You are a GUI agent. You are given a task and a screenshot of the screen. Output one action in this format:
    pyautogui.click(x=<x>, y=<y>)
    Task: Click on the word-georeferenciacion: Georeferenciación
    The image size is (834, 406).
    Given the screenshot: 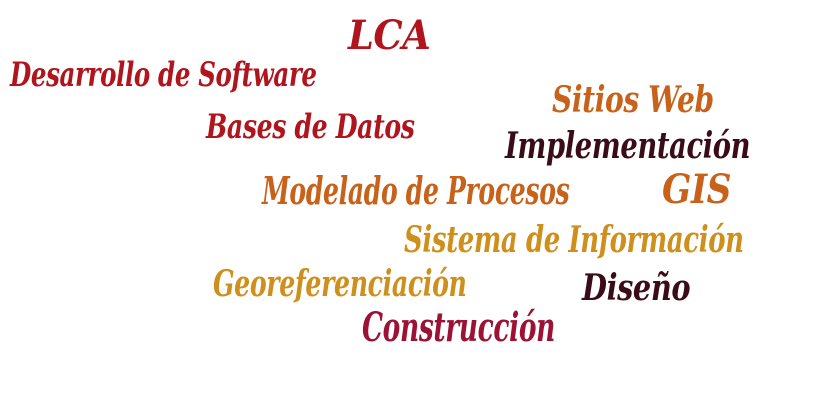 What is the action you would take?
    pyautogui.click(x=340, y=284)
    